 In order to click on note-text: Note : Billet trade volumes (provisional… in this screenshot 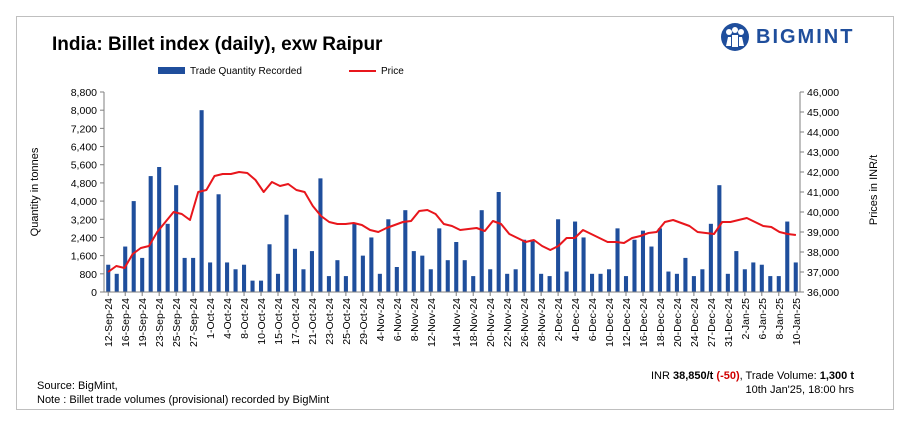, I will do `click(183, 400)`.